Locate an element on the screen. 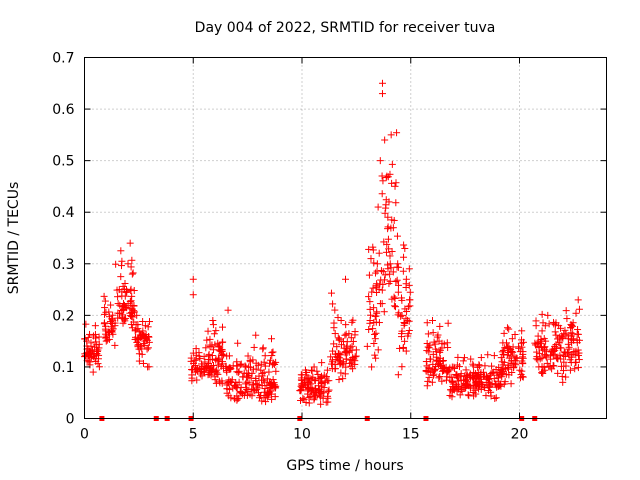 Image resolution: width=640 pixels, height=480 pixels. y-tick-label: 0.1 is located at coordinates (63, 368).